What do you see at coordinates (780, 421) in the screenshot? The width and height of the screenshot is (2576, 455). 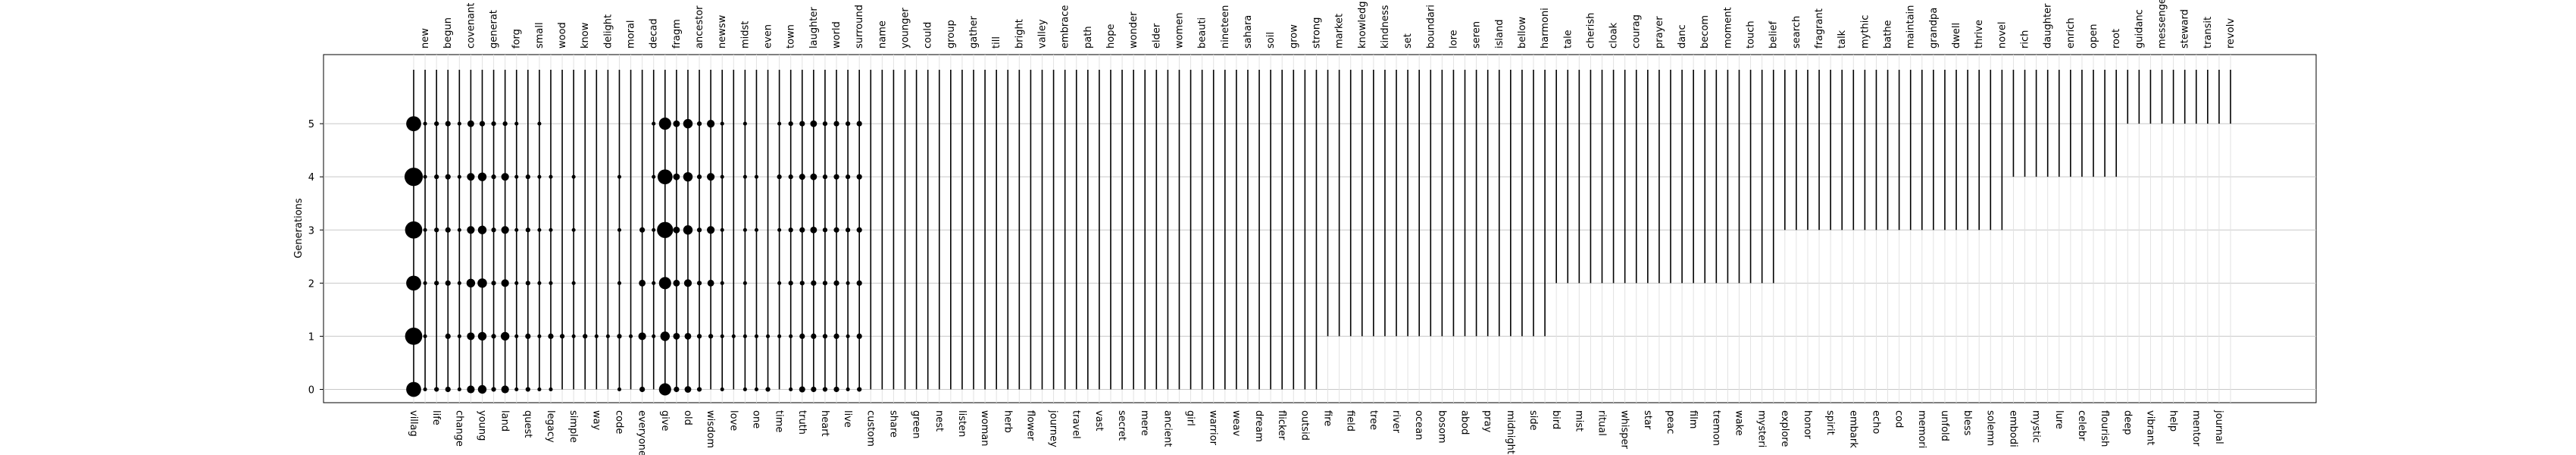 I see `bottom-word-label: time` at bounding box center [780, 421].